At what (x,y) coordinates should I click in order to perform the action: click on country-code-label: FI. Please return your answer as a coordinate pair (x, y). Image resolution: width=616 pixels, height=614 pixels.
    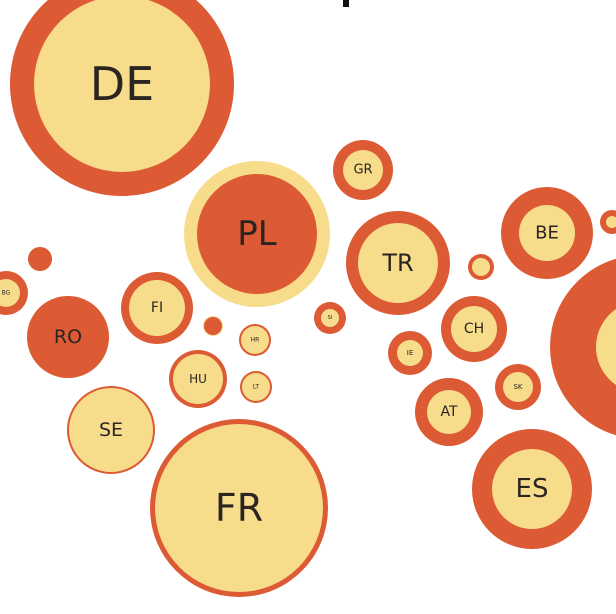
    Looking at the image, I should click on (157, 308).